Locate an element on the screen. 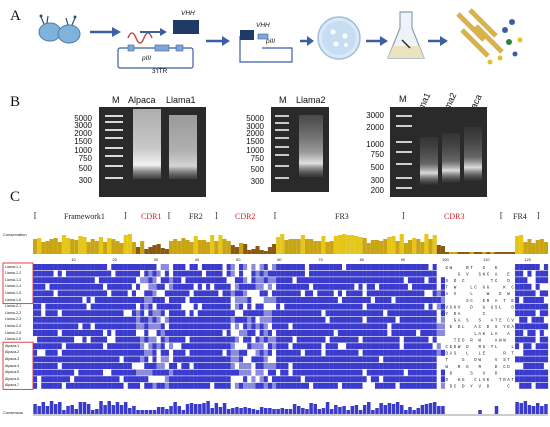  residue-letter: E is located at coordinates (451, 348).